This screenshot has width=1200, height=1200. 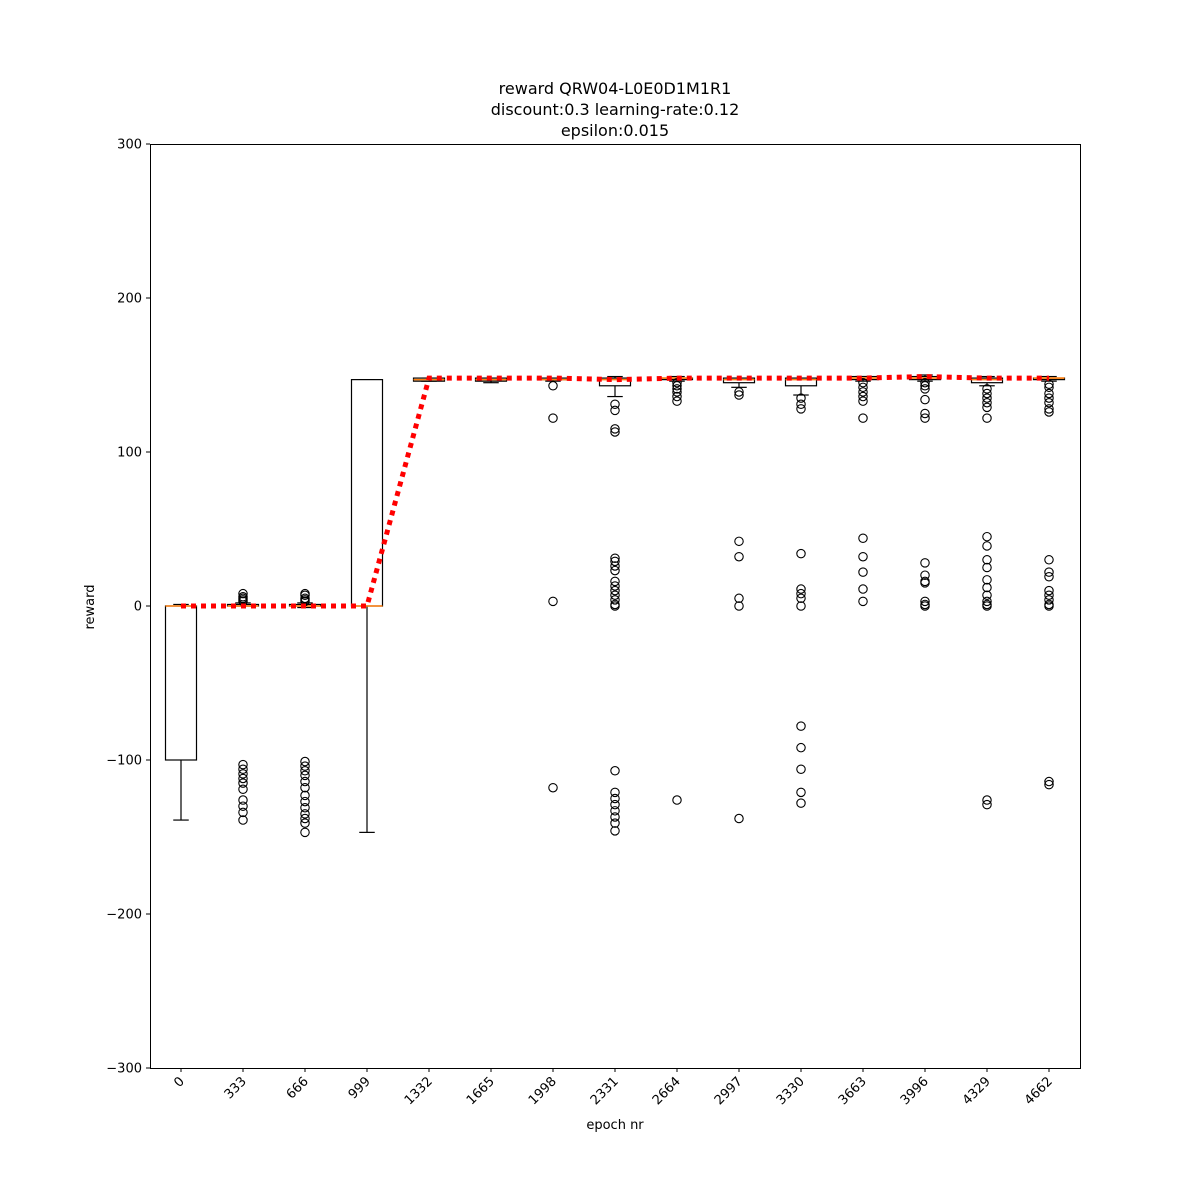 What do you see at coordinates (90, 606) in the screenshot?
I see `y-axis-label: reward` at bounding box center [90, 606].